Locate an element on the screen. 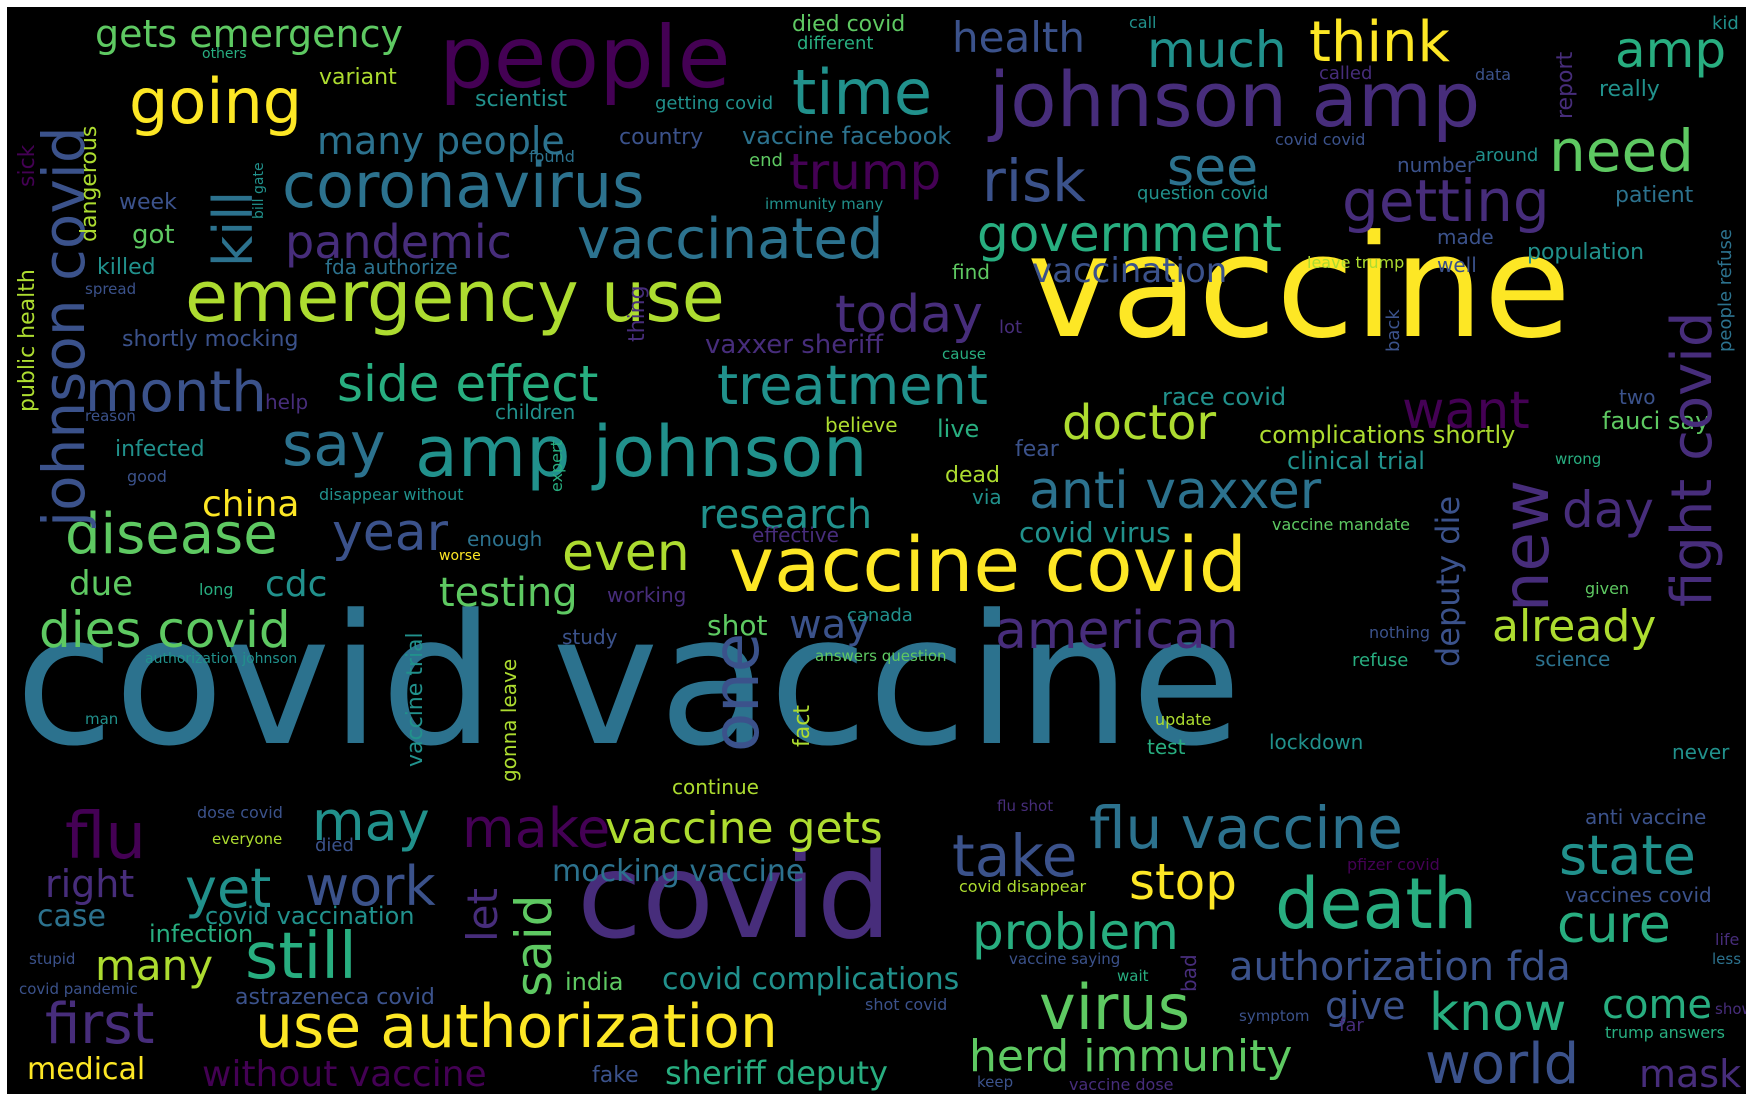  word-getting: getting is located at coordinates (1446, 201).